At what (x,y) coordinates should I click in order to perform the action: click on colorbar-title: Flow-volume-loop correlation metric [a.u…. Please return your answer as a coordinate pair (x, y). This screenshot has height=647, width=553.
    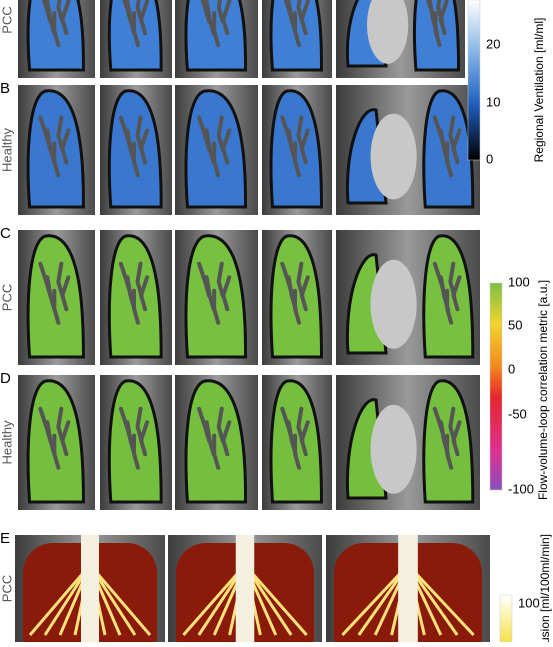
    Looking at the image, I should click on (543, 390).